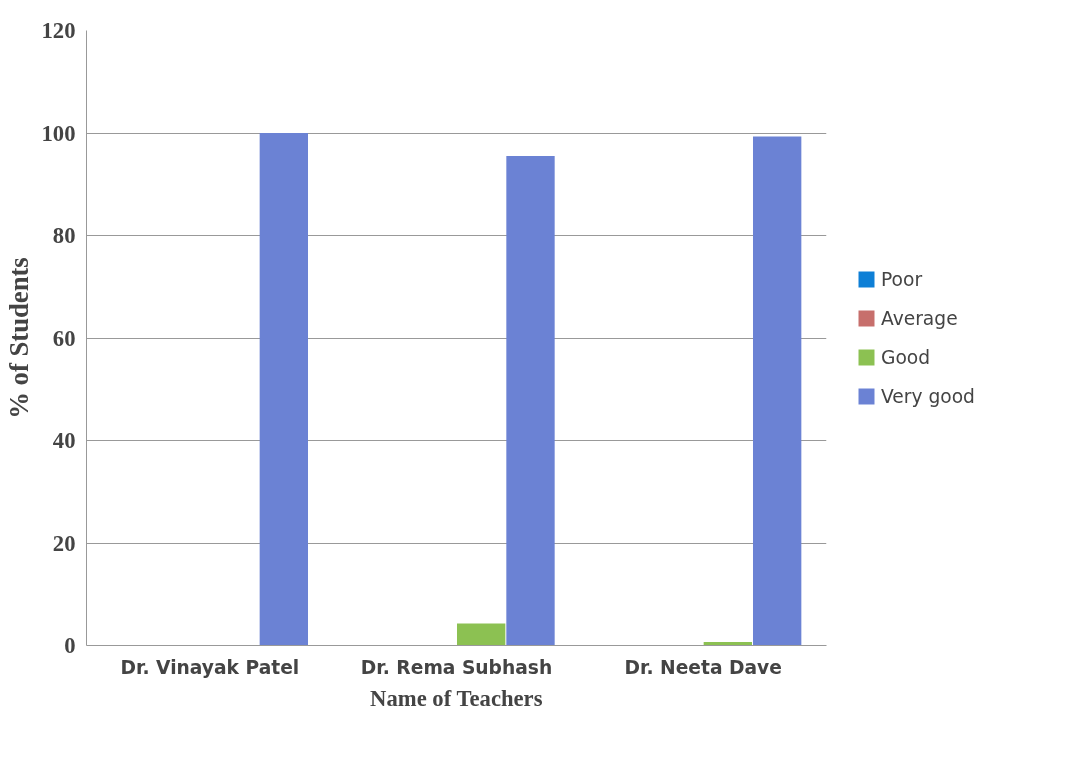 The image size is (1077, 775). Describe the element at coordinates (703, 667) in the screenshot. I see `x-tick-label: Dr. Neeta Dave` at that location.